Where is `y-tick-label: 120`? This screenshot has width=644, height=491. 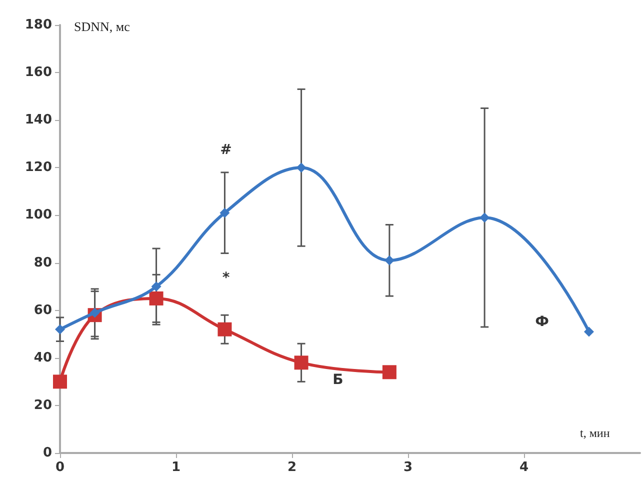 y-tick-label: 120 is located at coordinates (38, 168).